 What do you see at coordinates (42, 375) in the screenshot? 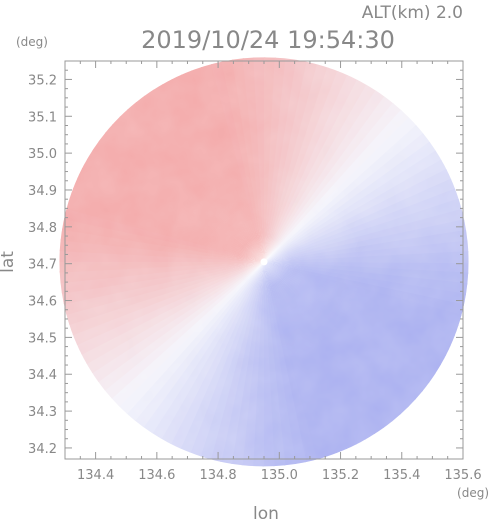
I see `y-tick-label: 34.4` at bounding box center [42, 375].